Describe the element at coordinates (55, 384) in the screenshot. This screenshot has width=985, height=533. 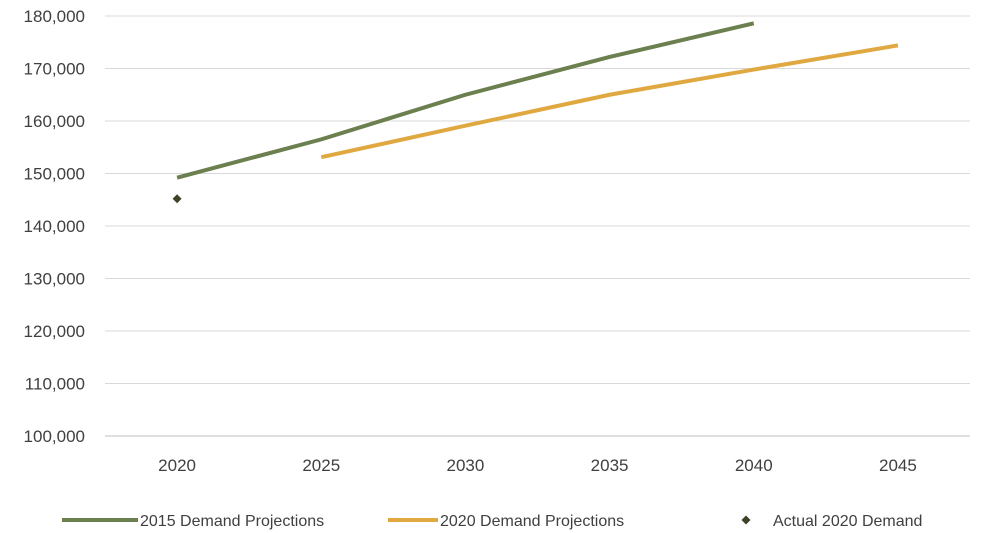
I see `y-tick-label: 110,000` at that location.